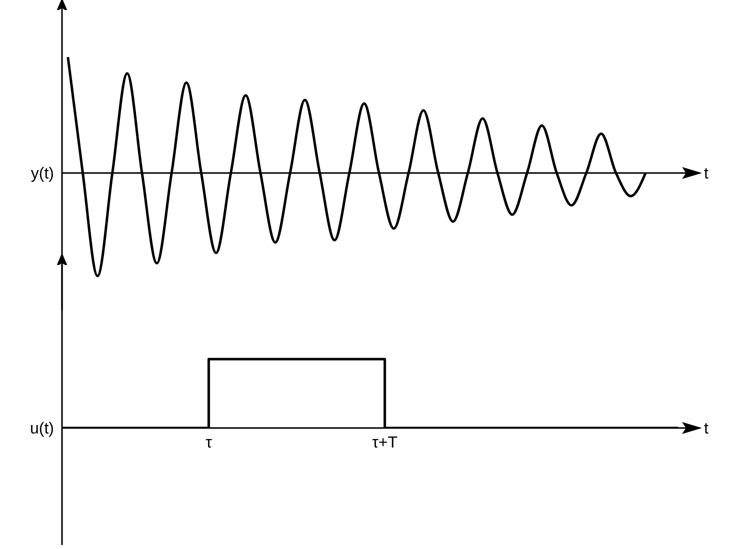 This screenshot has width=734, height=549. What do you see at coordinates (385, 443) in the screenshot?
I see `x-tick-label: τ+T` at bounding box center [385, 443].